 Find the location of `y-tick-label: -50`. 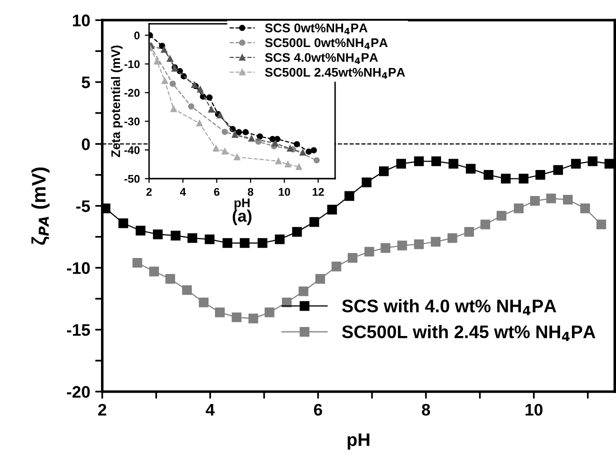

y-tick-label: -50 is located at coordinates (132, 178).